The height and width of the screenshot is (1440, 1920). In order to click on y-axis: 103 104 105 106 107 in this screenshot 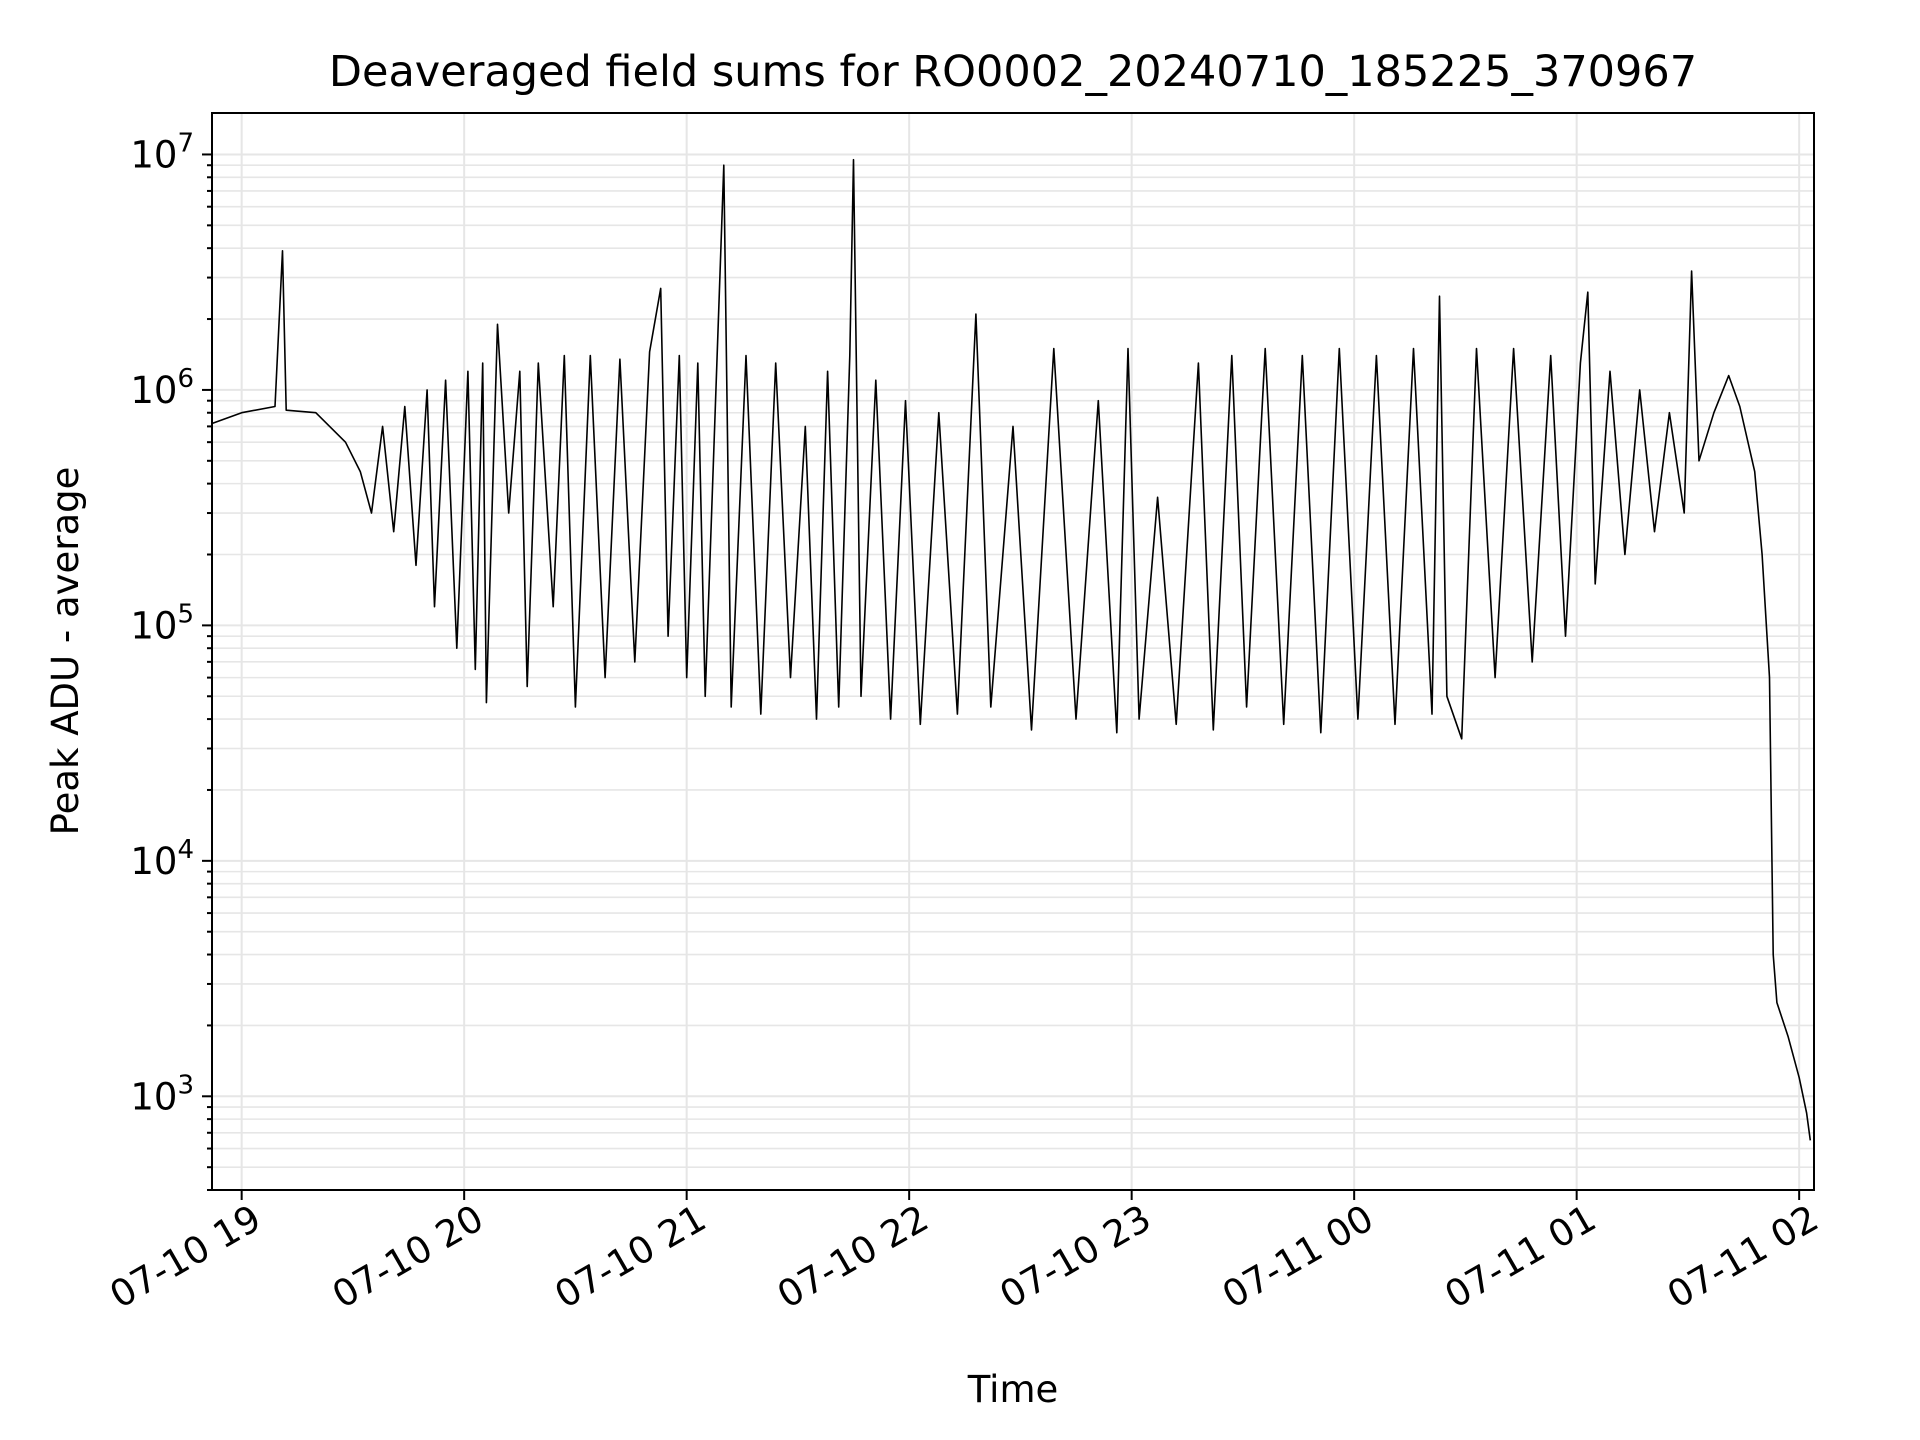, I will do `click(171, 659)`.